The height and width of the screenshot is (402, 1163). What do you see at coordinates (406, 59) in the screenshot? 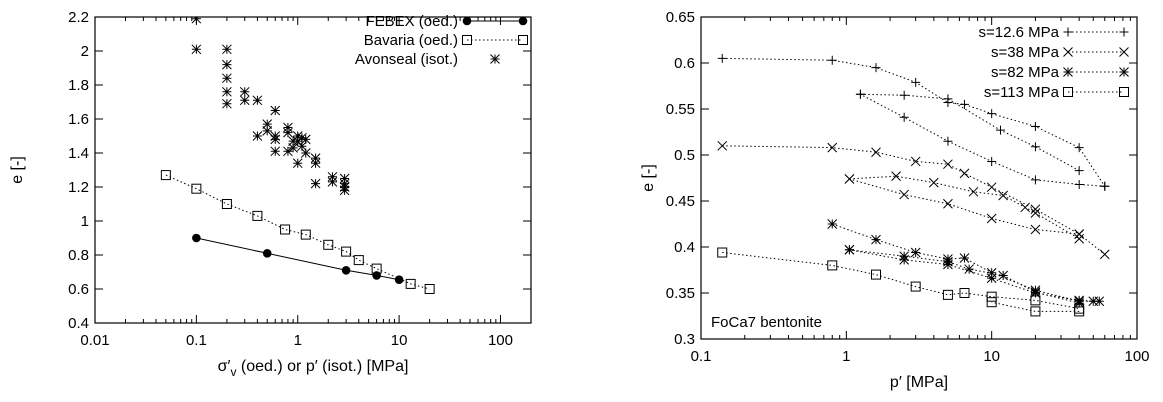
I see `legend-label: Avonseal (isot.)` at bounding box center [406, 59].